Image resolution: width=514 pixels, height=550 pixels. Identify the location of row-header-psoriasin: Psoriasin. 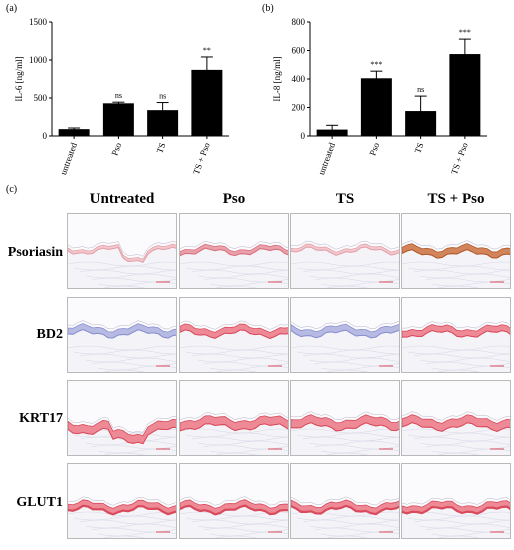
(35, 252).